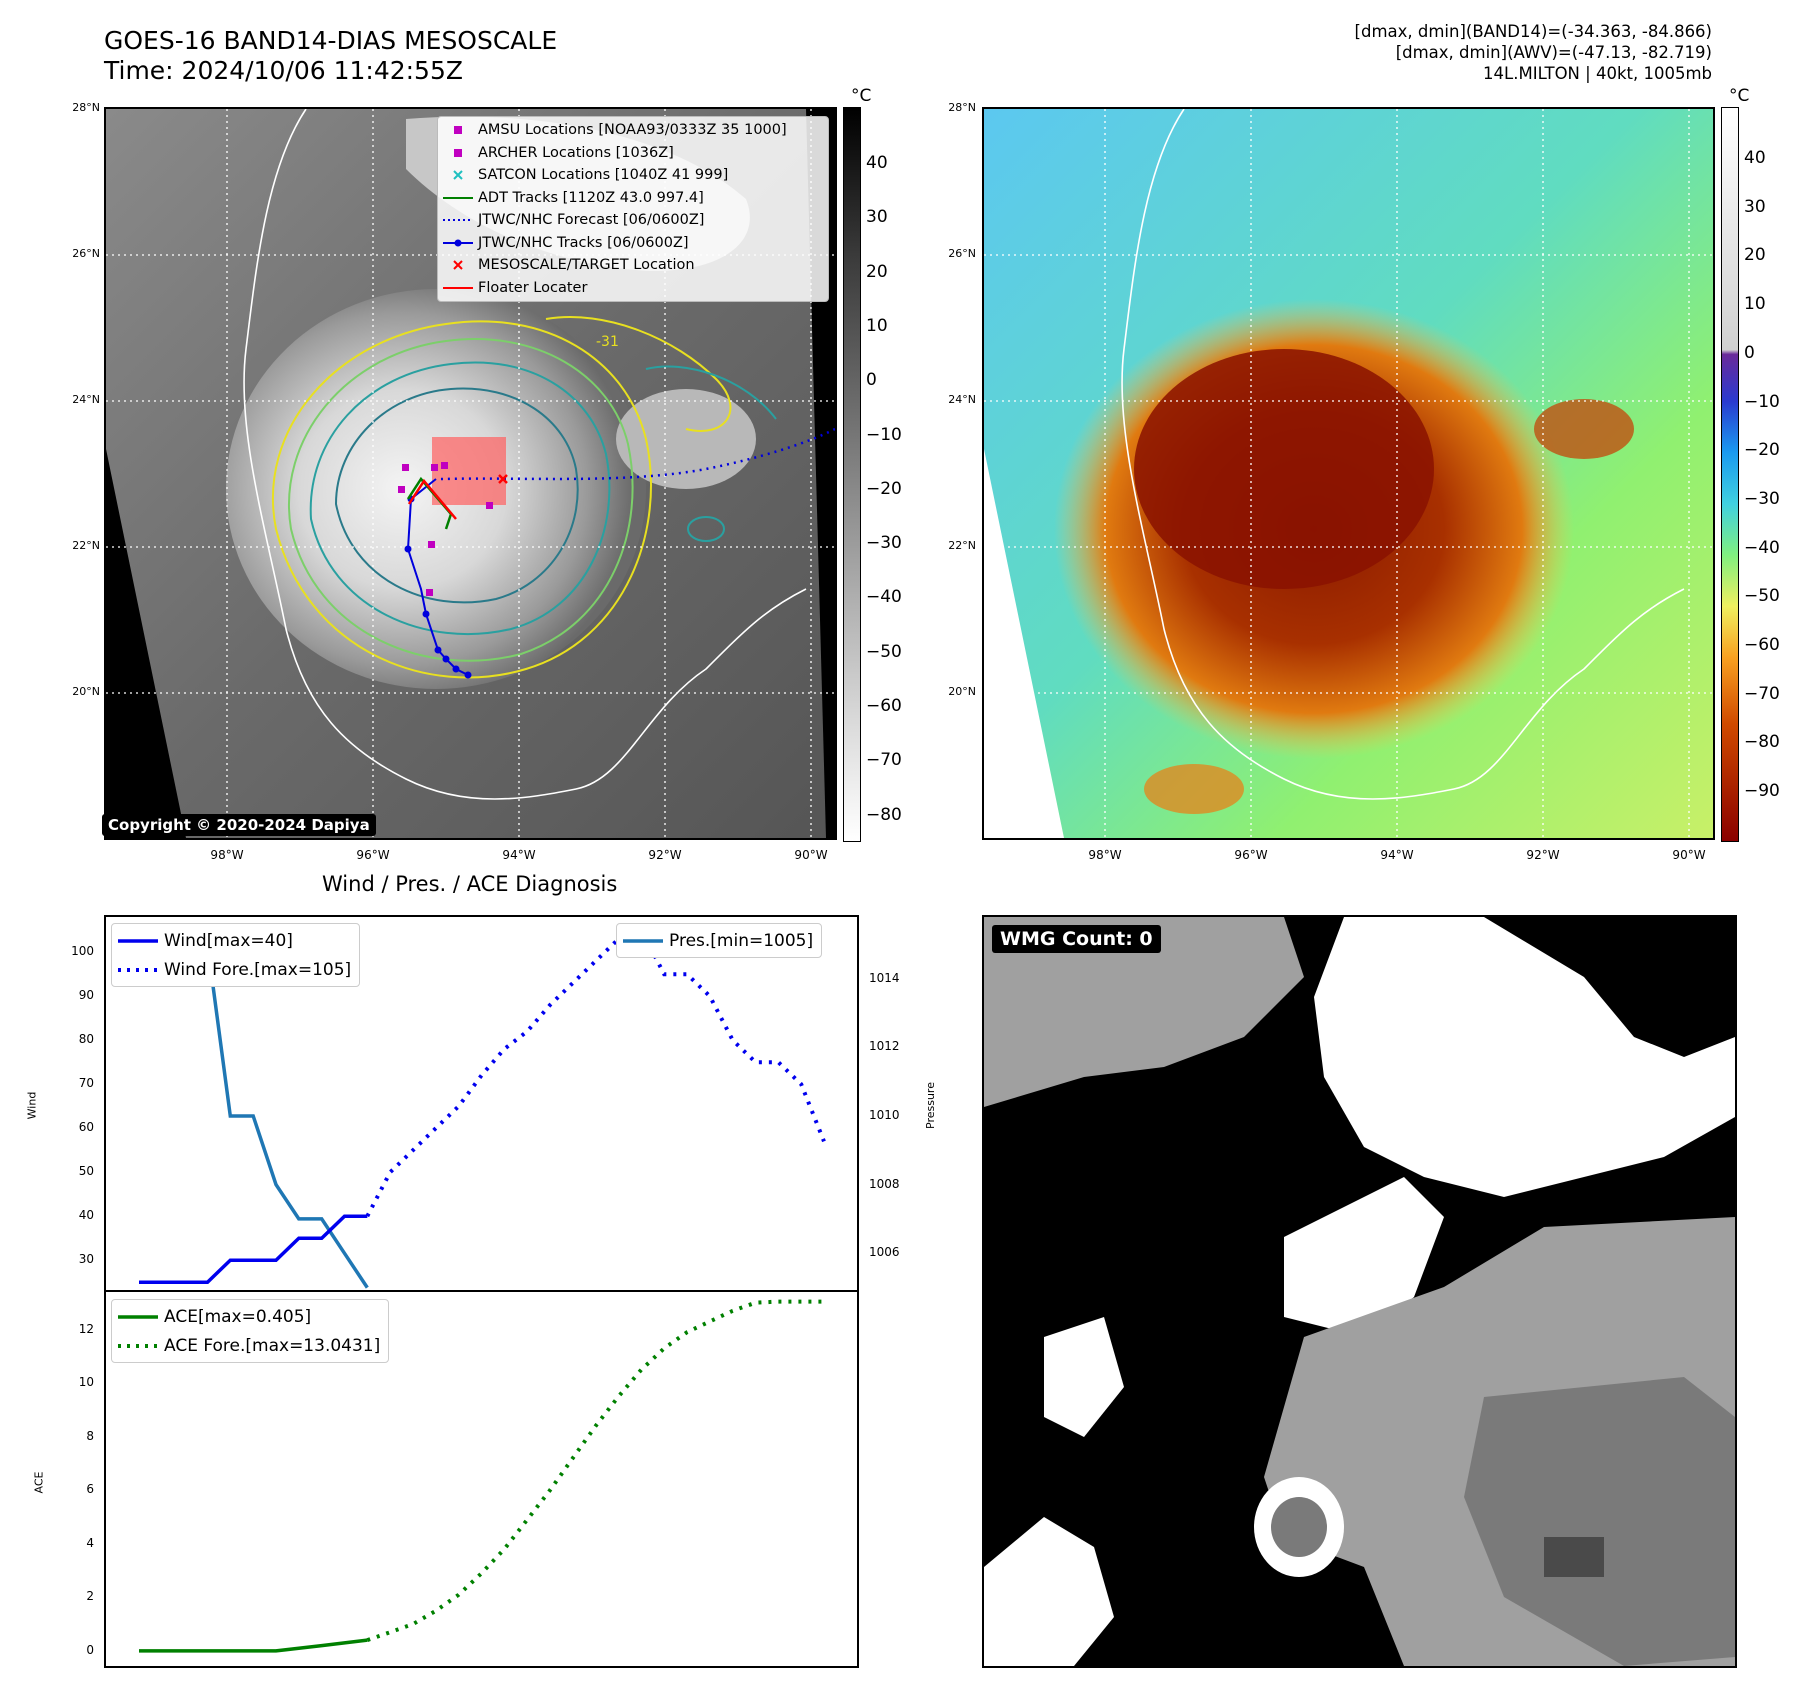 The image size is (1797, 1697). Describe the element at coordinates (1755, 158) in the screenshot. I see `colorbar-tick-label: 40` at that location.